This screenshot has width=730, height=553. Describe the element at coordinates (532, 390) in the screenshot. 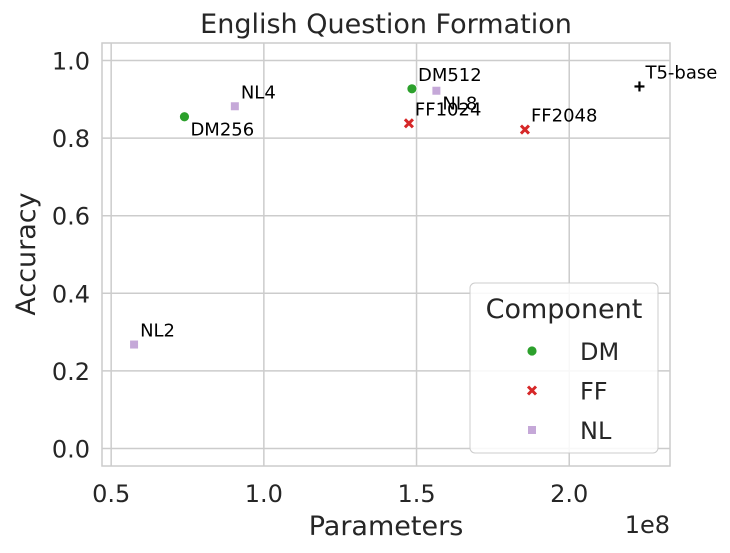

I see `legend-marker-ff` at that location.